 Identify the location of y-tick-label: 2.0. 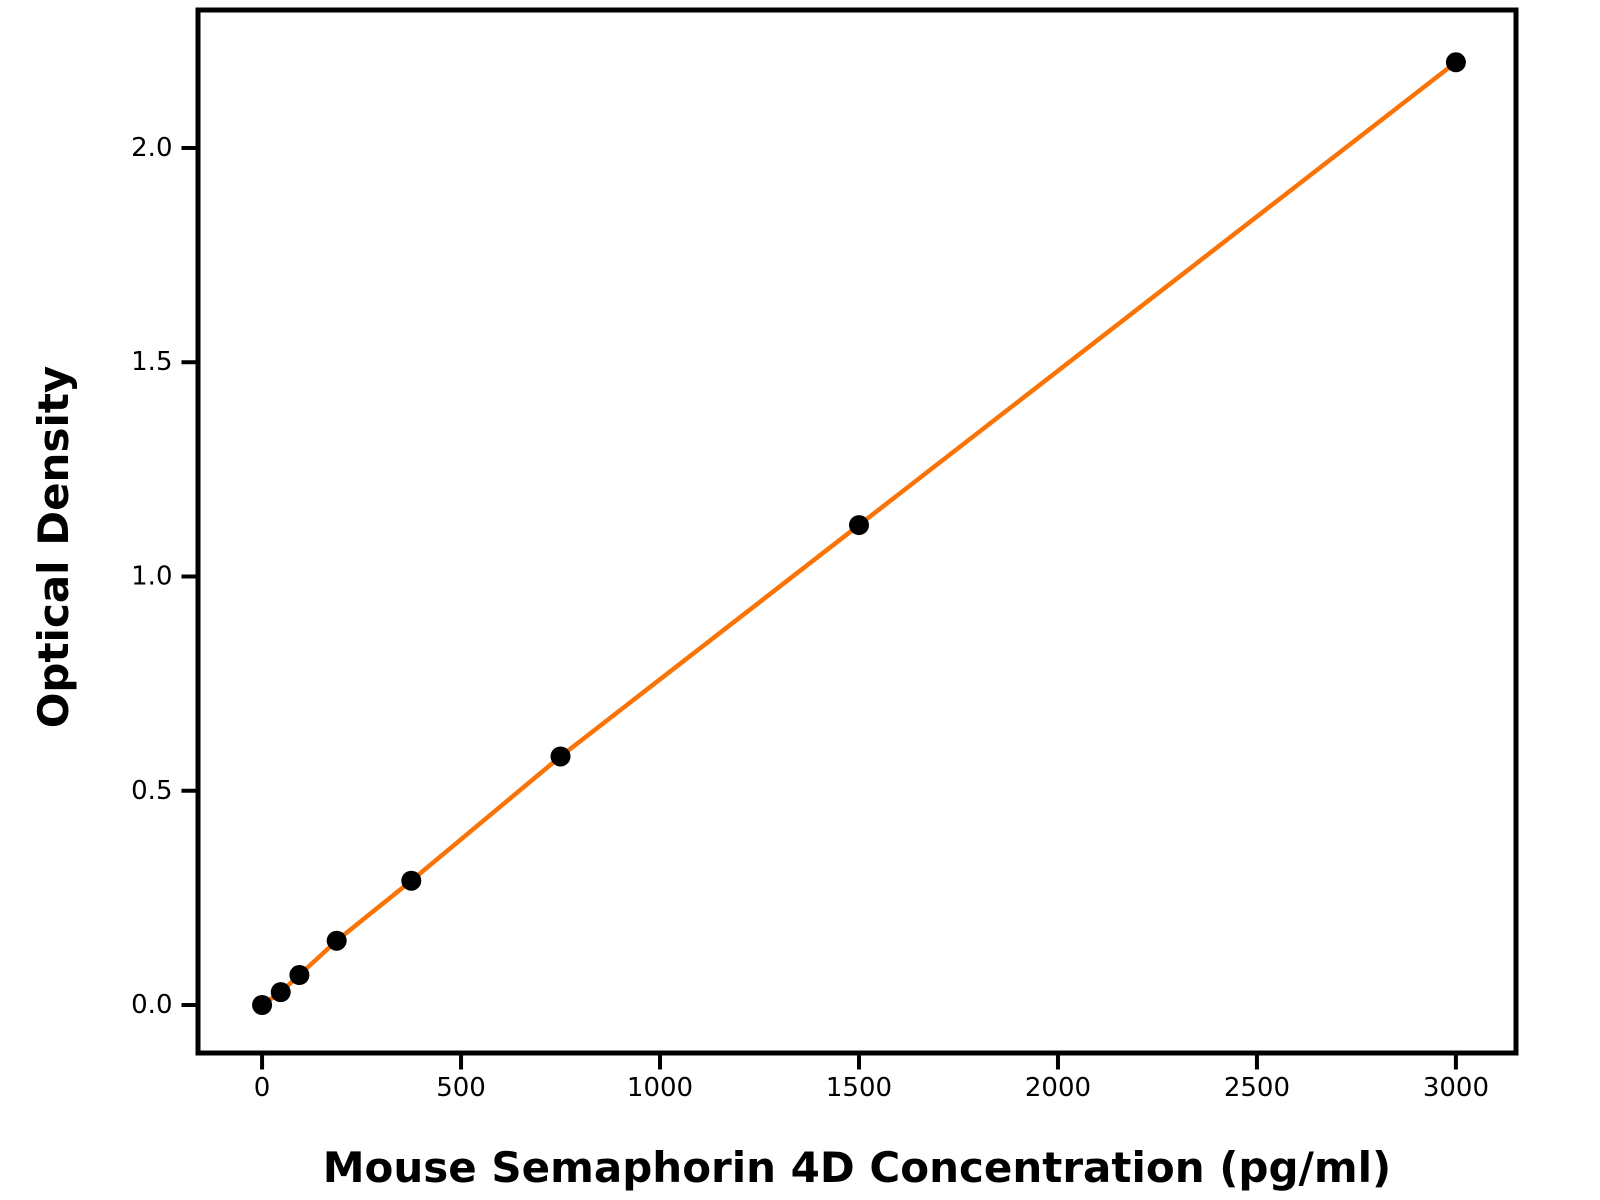
(151, 148).